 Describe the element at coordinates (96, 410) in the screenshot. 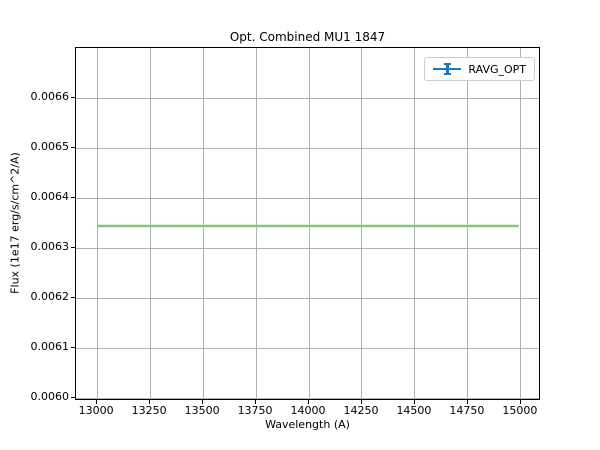

I see `x-tick-label: 13000` at that location.